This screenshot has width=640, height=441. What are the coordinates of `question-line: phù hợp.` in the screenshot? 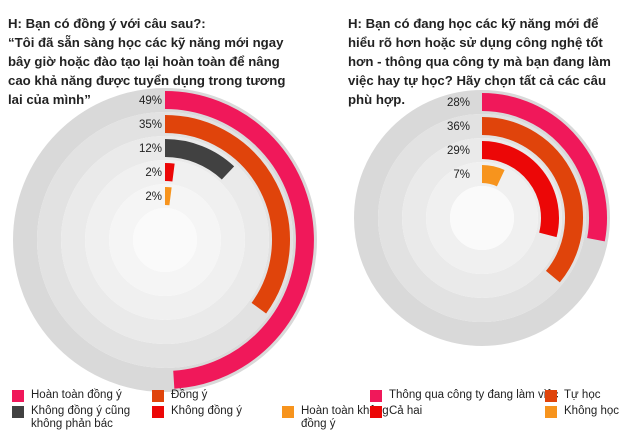 It's located at (376, 99).